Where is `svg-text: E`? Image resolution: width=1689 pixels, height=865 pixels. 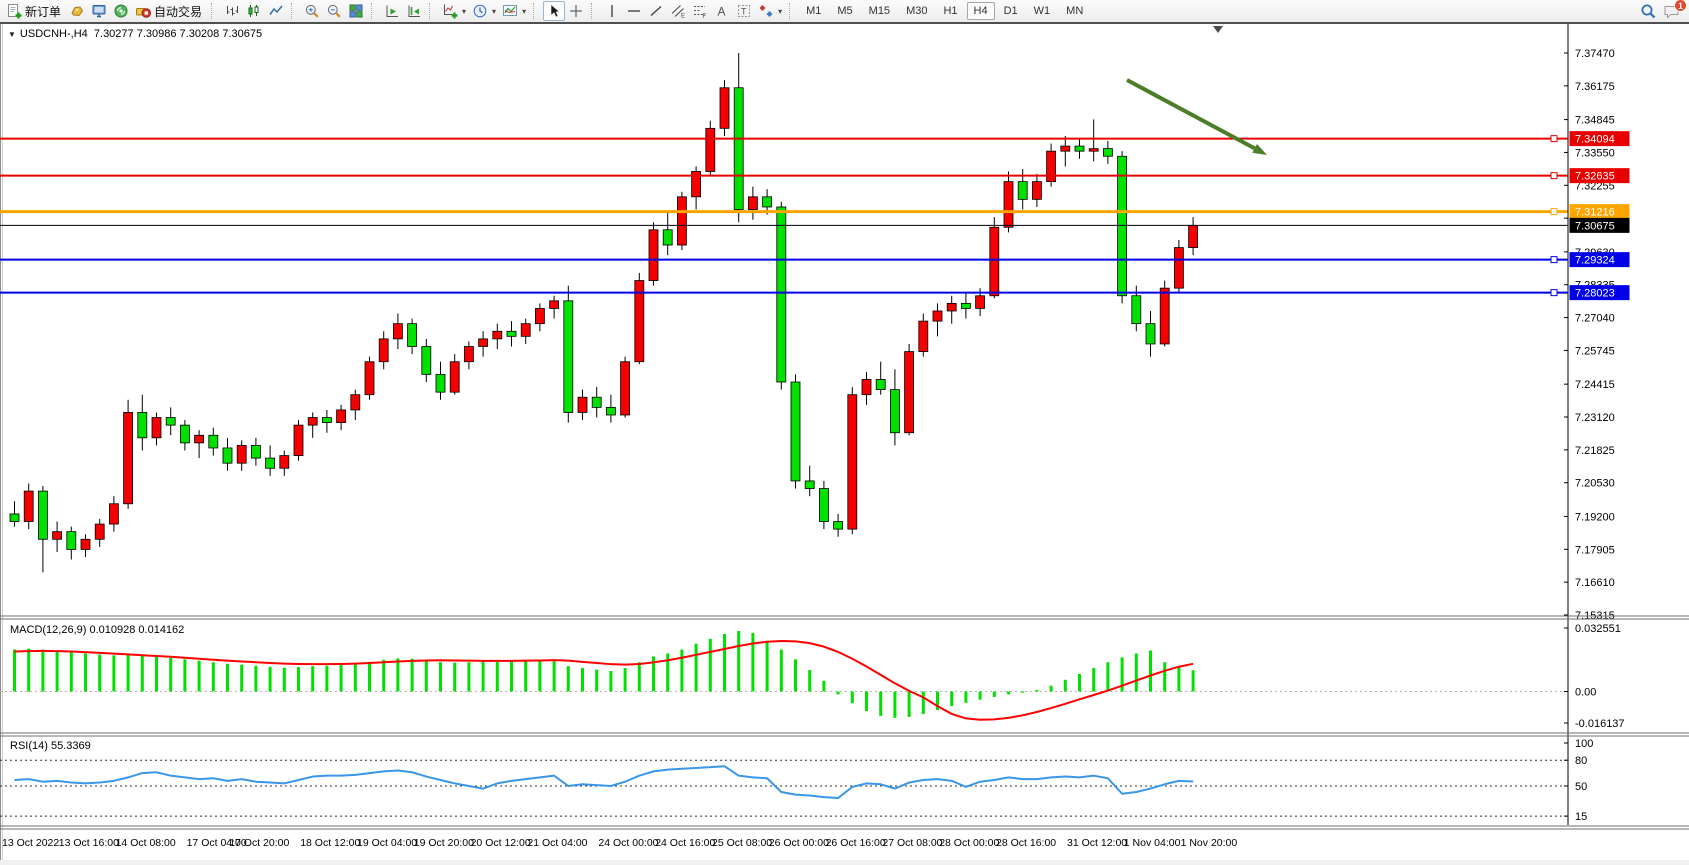 svg-text: E is located at coordinates (683, 17).